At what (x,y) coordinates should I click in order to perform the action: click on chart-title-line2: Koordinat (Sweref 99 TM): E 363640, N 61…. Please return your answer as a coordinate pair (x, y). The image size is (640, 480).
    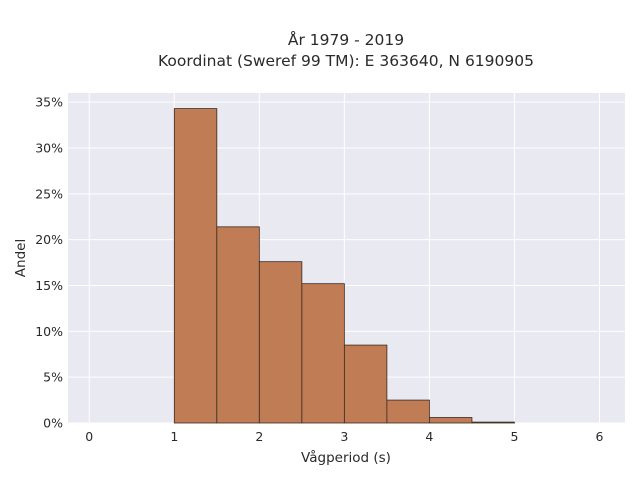
    Looking at the image, I should click on (346, 61).